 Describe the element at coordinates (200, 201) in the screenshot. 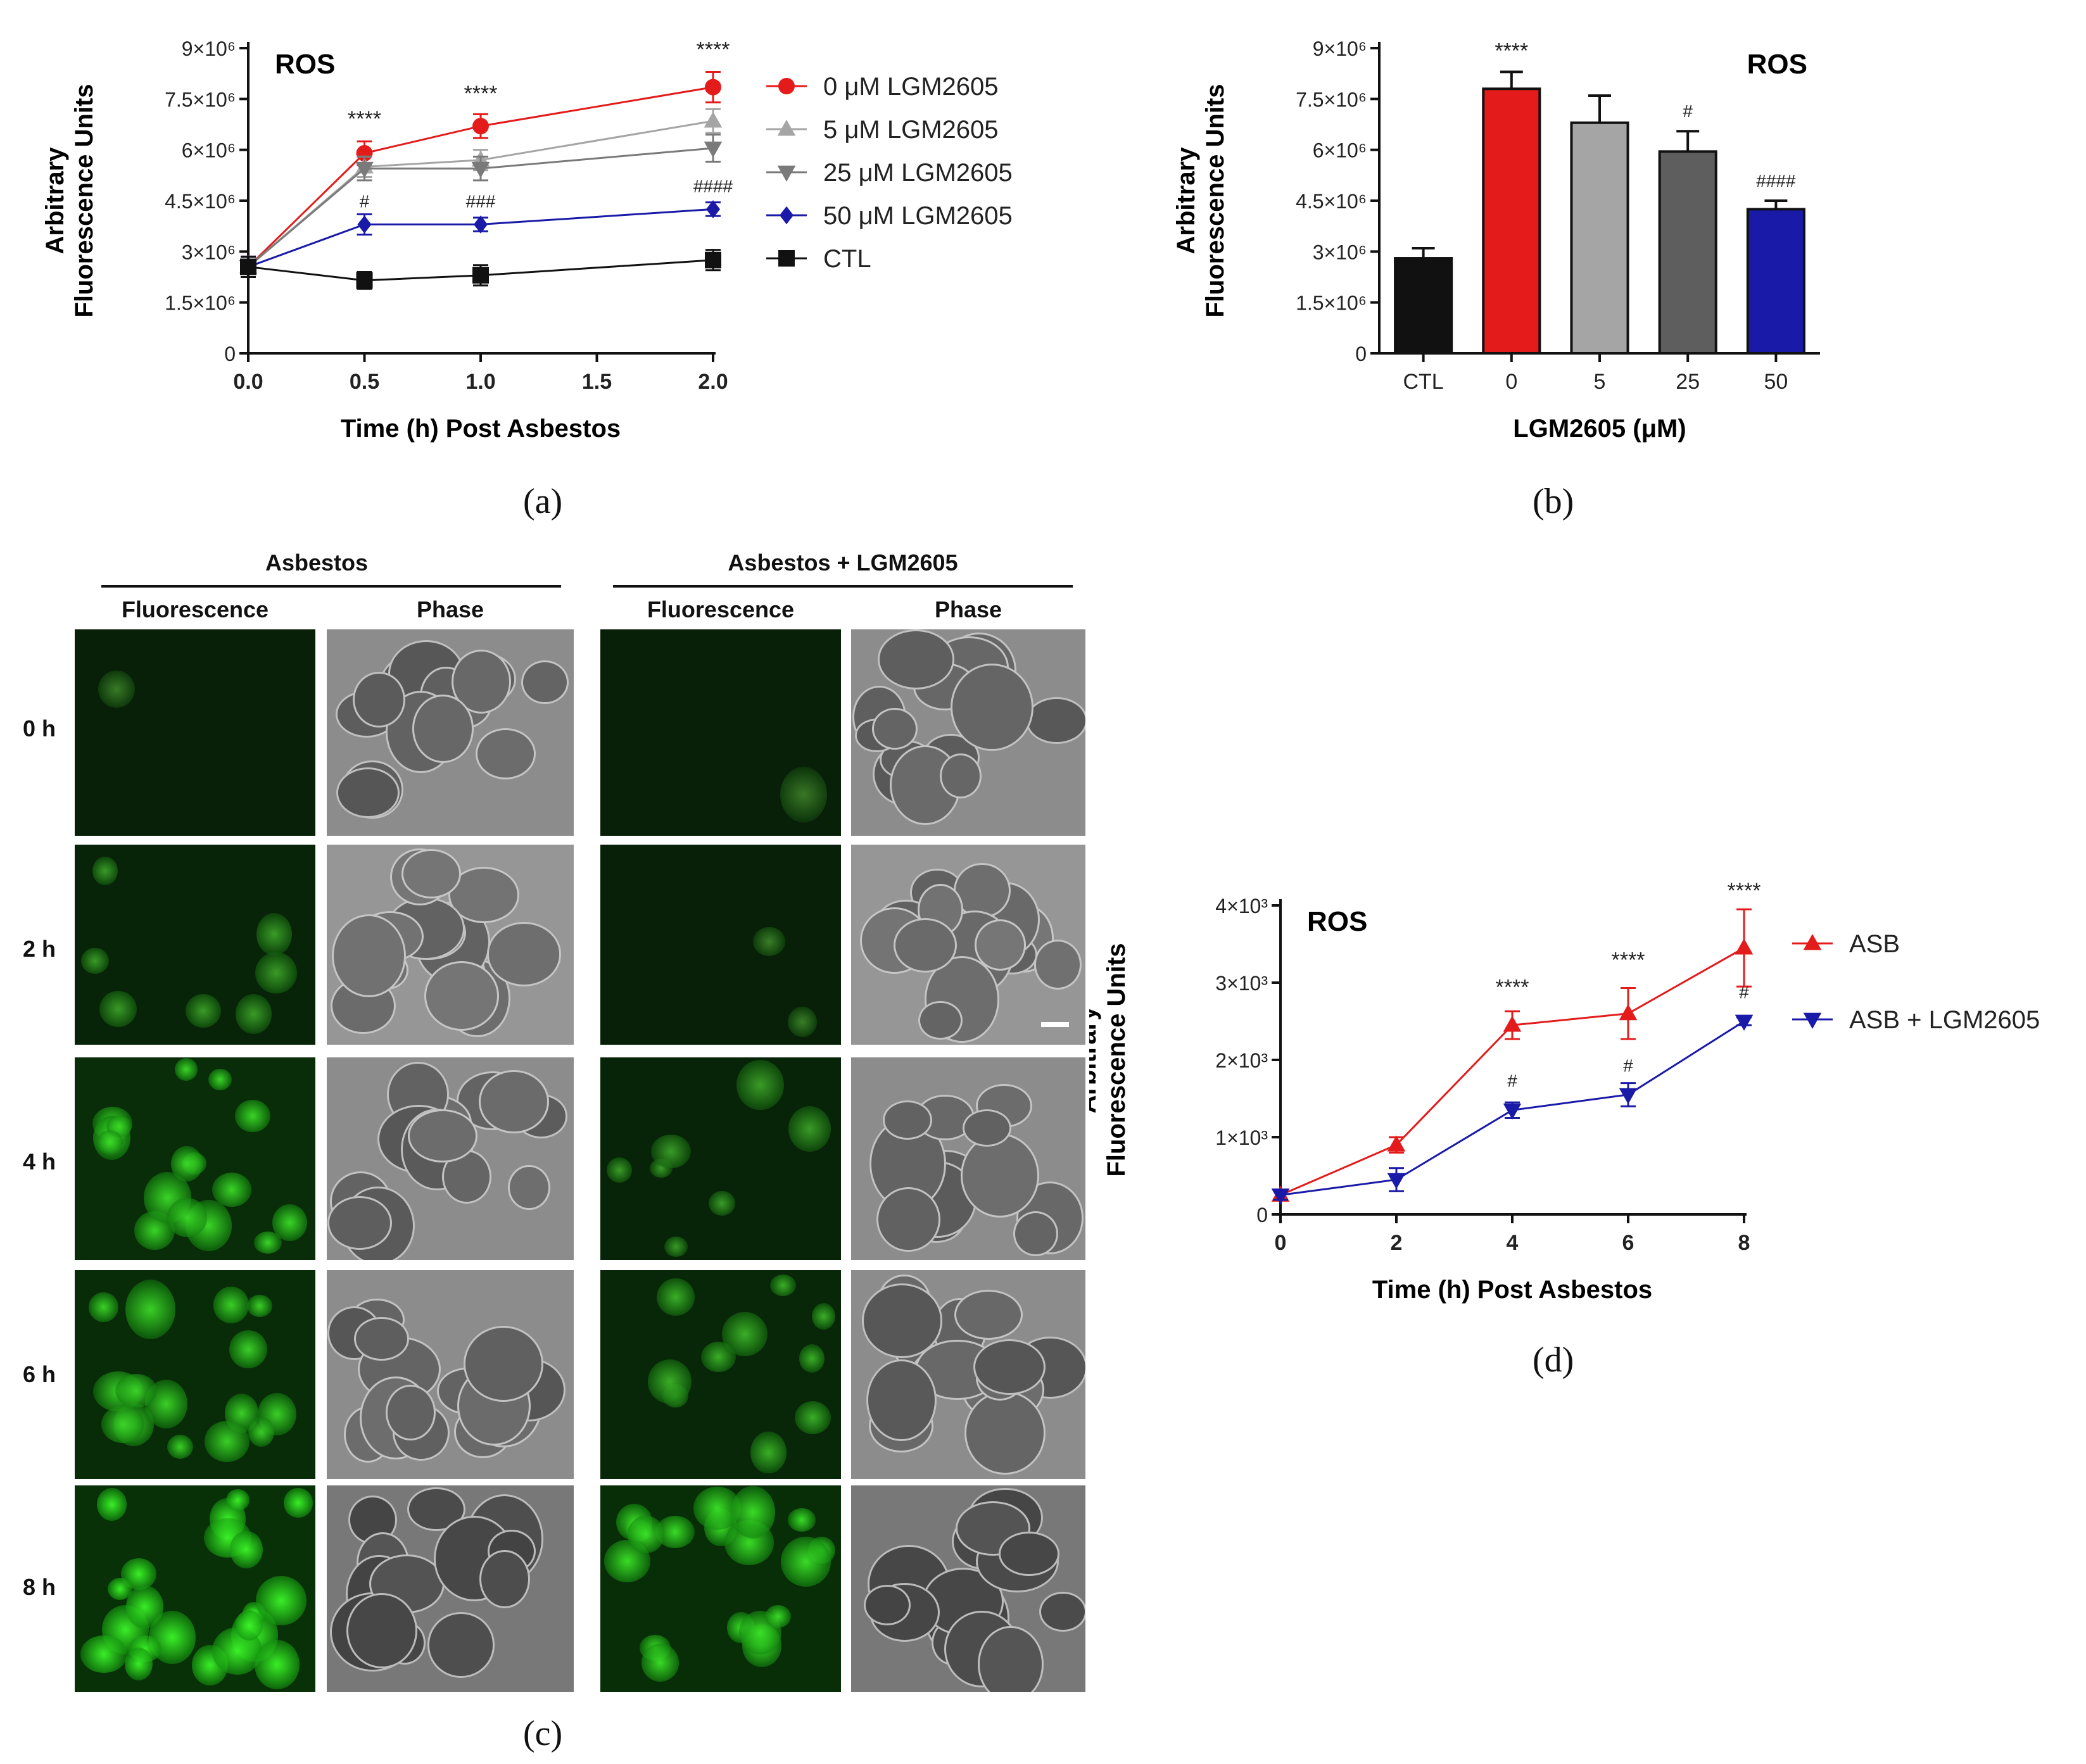

I see `y-tick-label: 4.5×10⁶` at that location.